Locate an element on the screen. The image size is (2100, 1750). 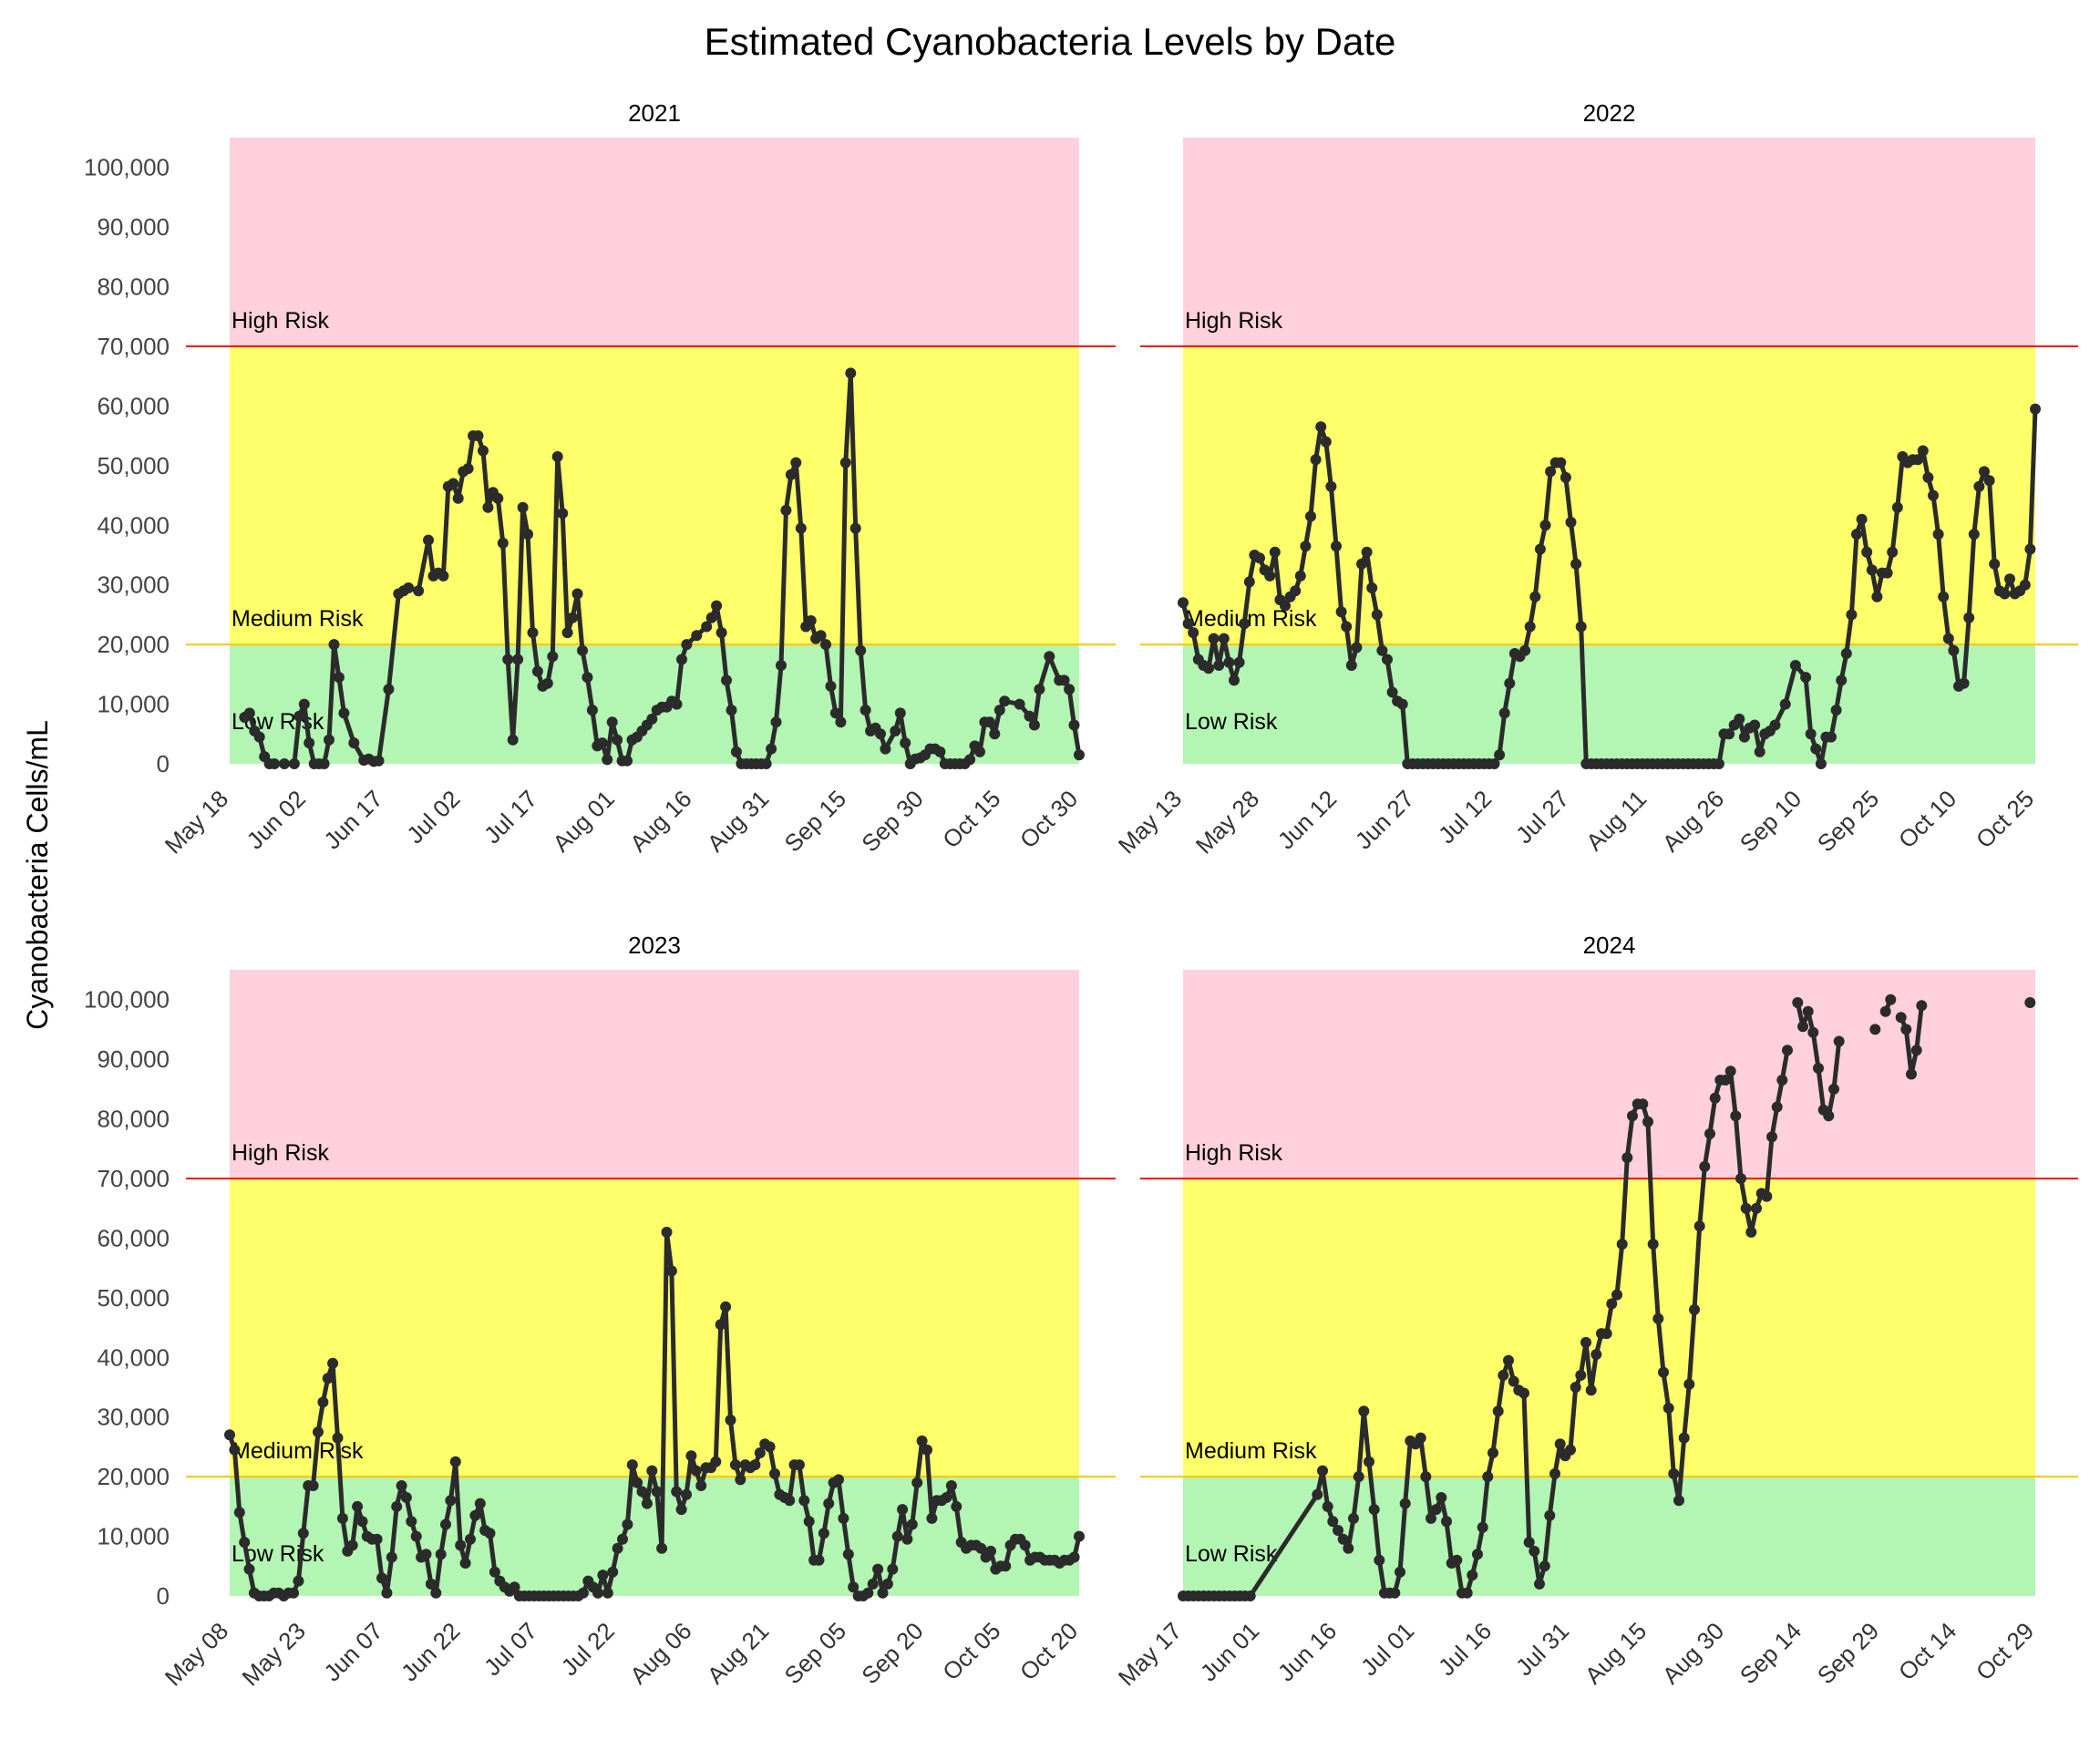
x-tick-label: Aug 16 is located at coordinates (660, 821).